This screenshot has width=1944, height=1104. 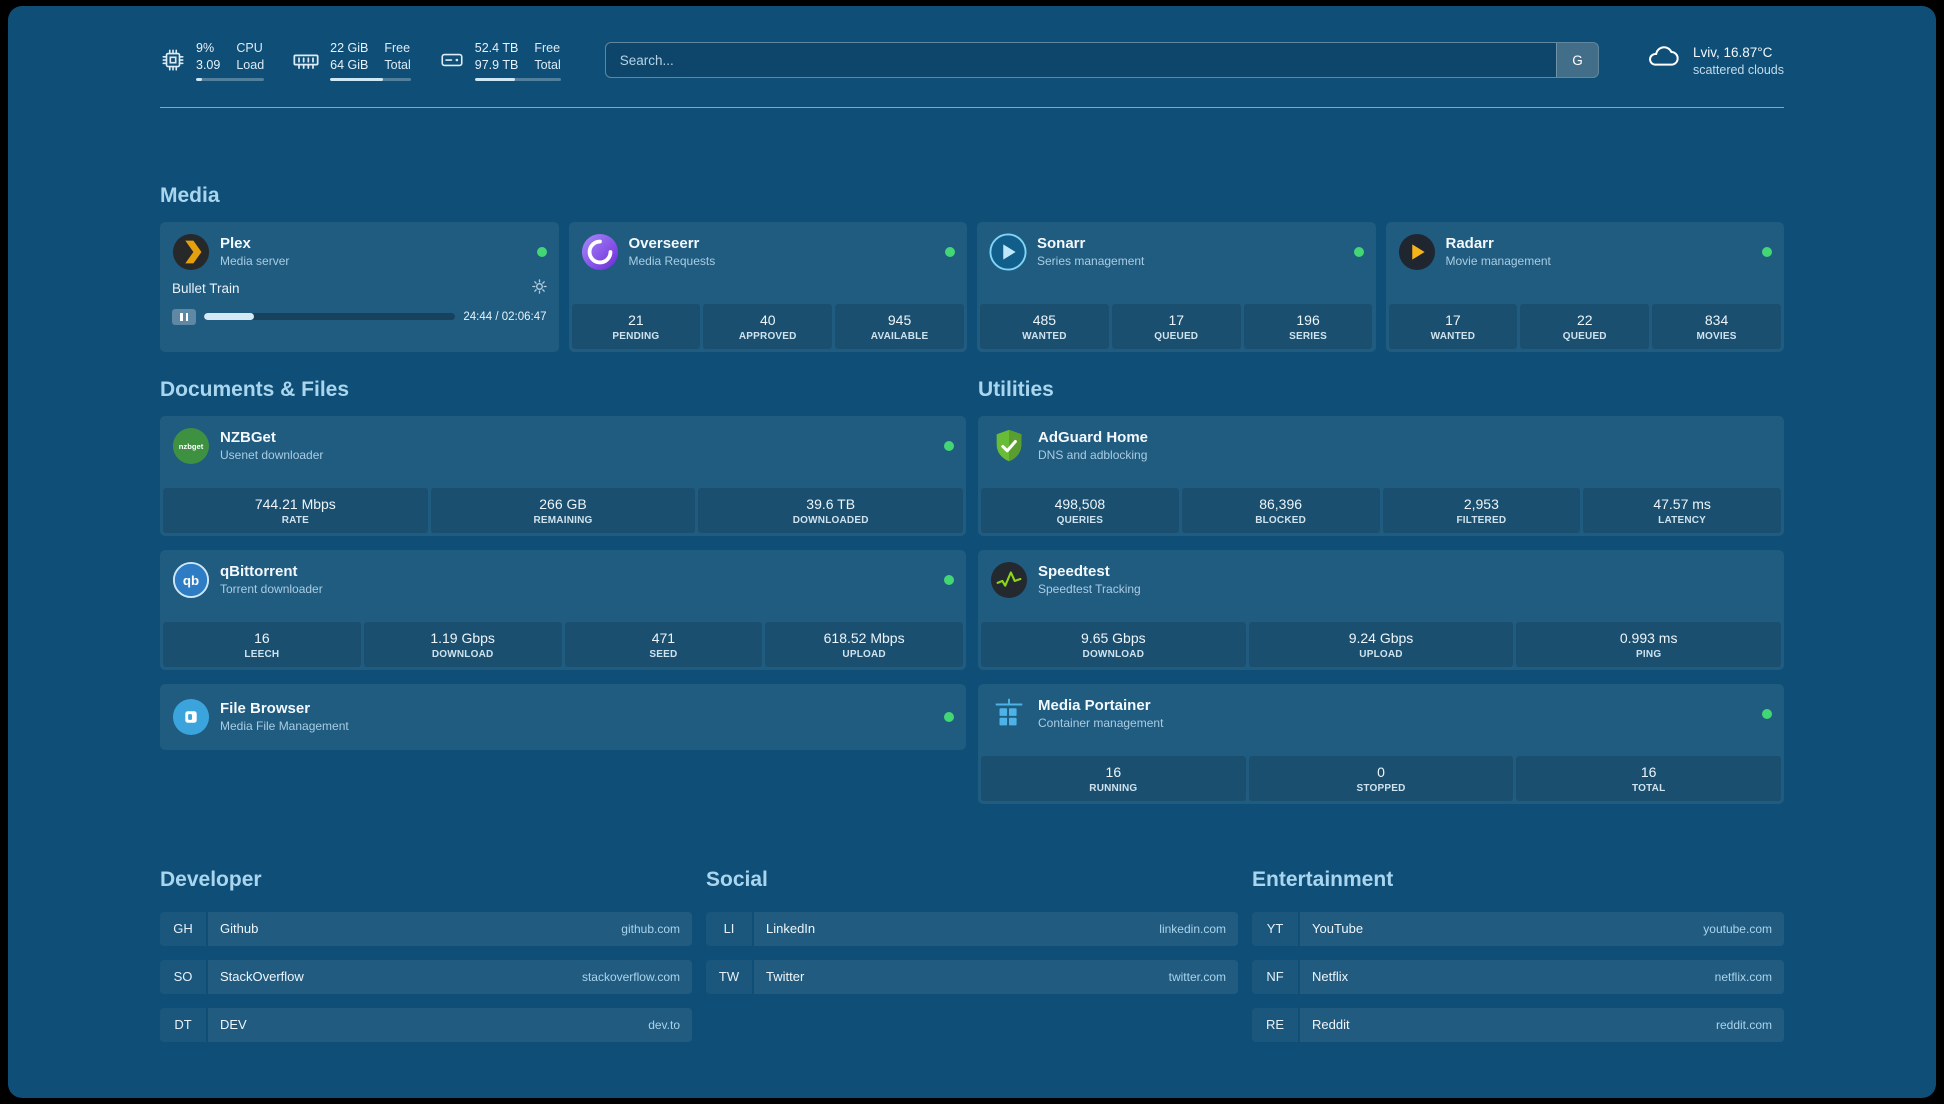 What do you see at coordinates (1074, 572) in the screenshot?
I see `service-name: Speedtest` at bounding box center [1074, 572].